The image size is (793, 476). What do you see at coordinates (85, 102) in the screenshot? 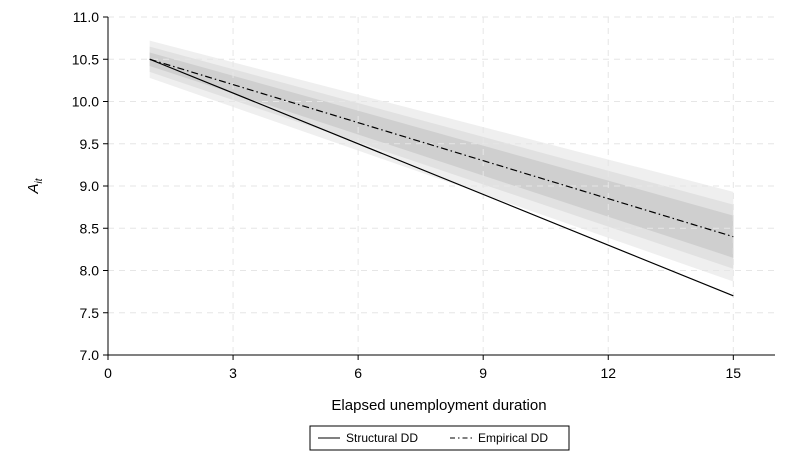
I see `y-tick-label: 10.0` at bounding box center [85, 102].